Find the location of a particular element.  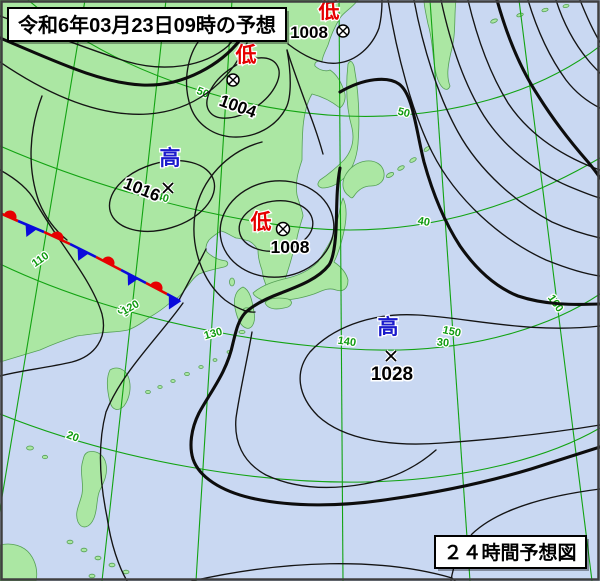

lon-label-150: 150 is located at coordinates (452, 332).